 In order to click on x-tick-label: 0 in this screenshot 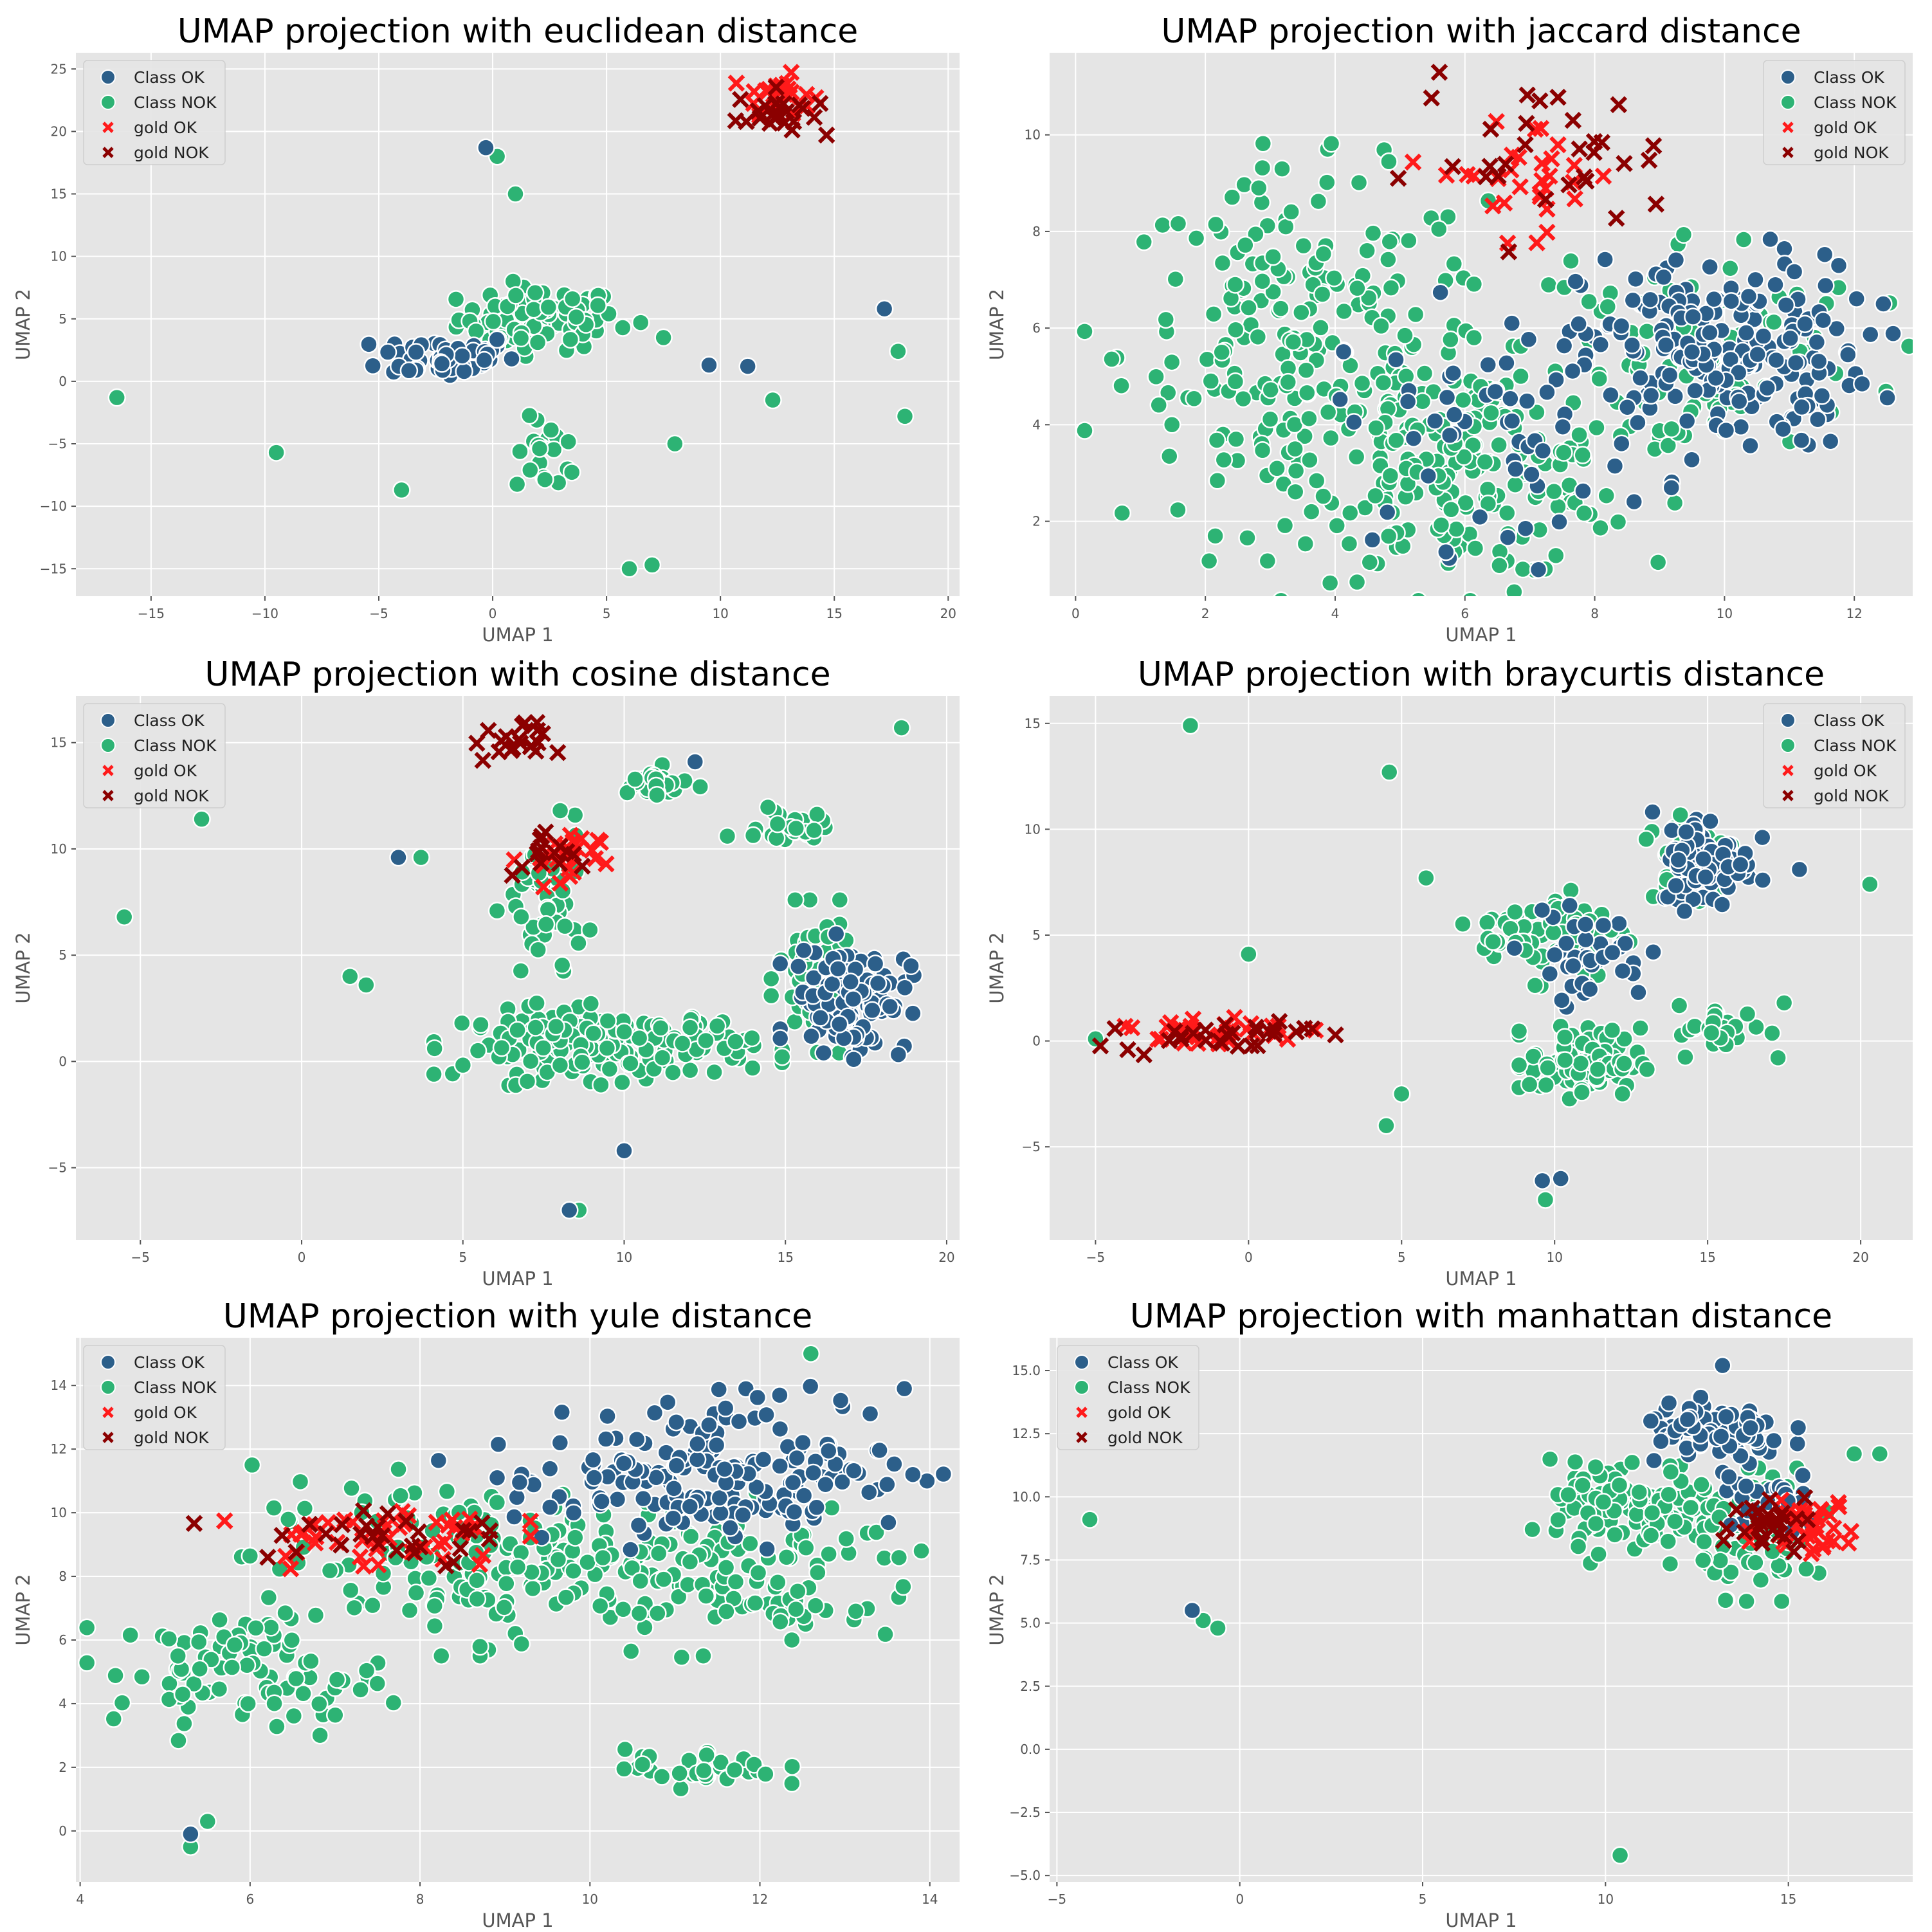, I will do `click(1240, 1899)`.